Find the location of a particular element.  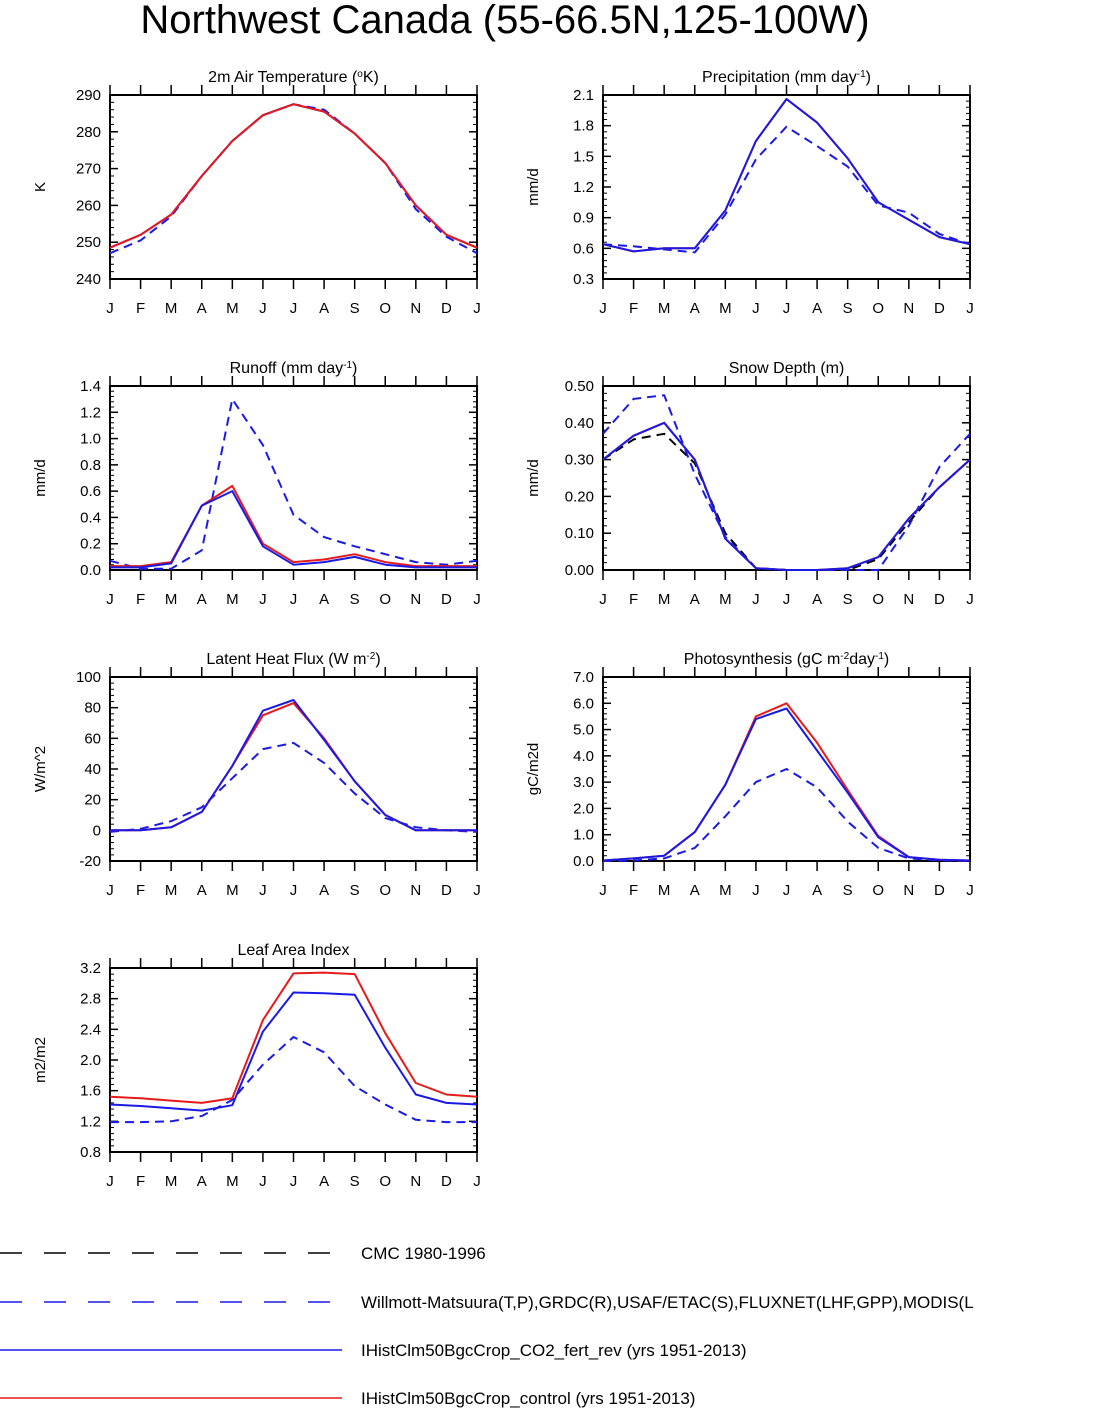

y-tick-label: -20 is located at coordinates (90, 861).